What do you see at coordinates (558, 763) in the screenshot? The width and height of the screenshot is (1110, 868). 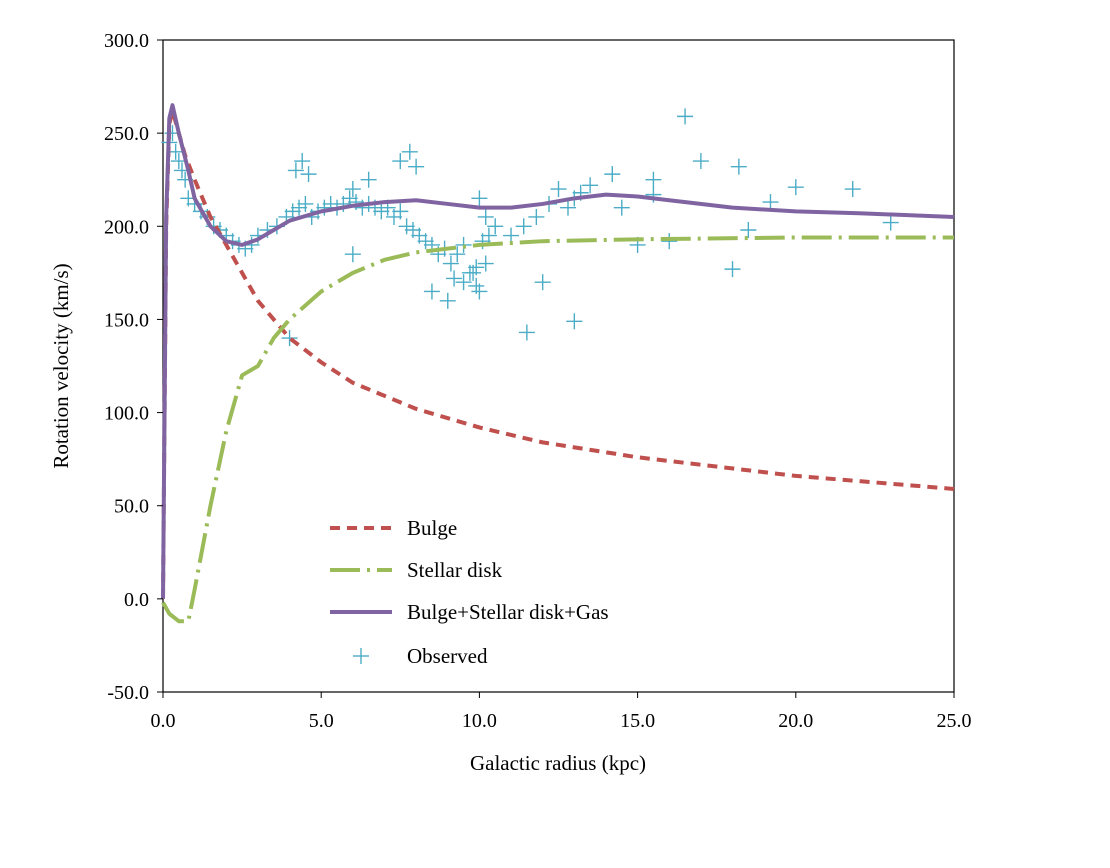 I see `x-axis-label: Galactic radius (kpc)` at bounding box center [558, 763].